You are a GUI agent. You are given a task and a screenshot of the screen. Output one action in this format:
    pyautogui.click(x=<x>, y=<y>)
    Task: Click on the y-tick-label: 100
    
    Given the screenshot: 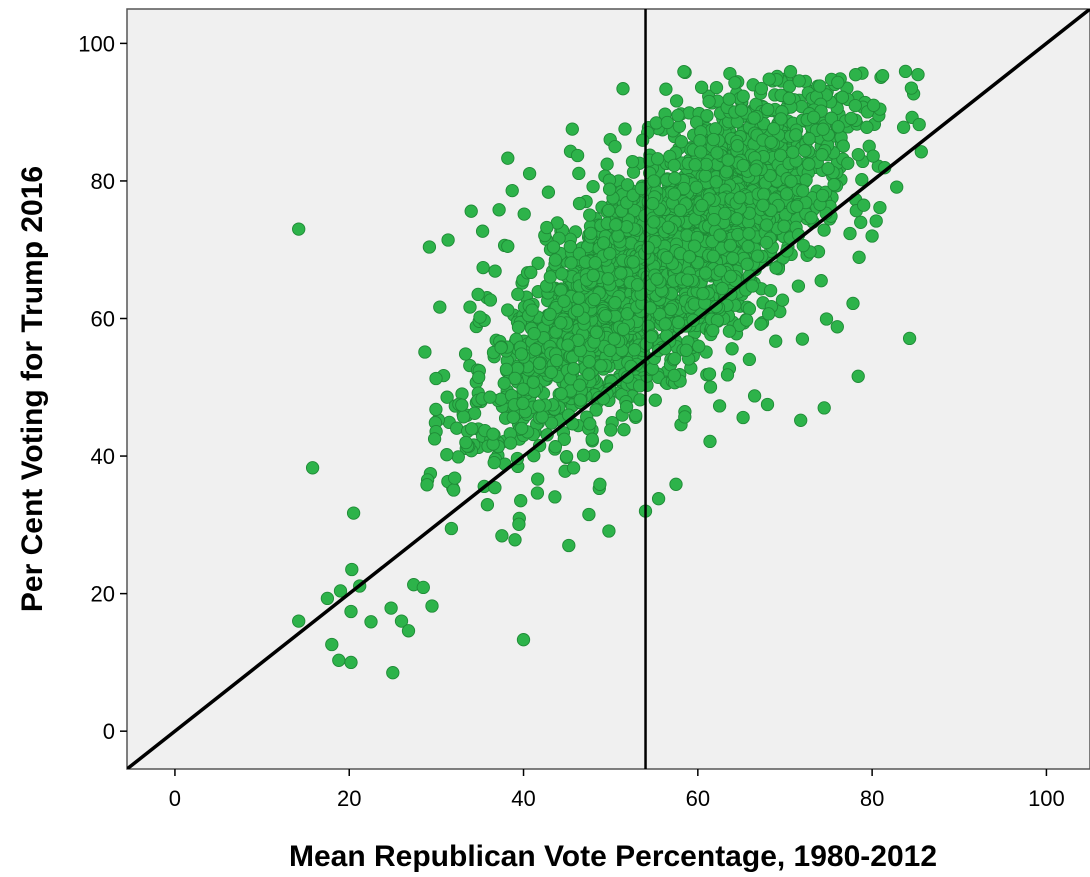 What is the action you would take?
    pyautogui.click(x=96, y=43)
    